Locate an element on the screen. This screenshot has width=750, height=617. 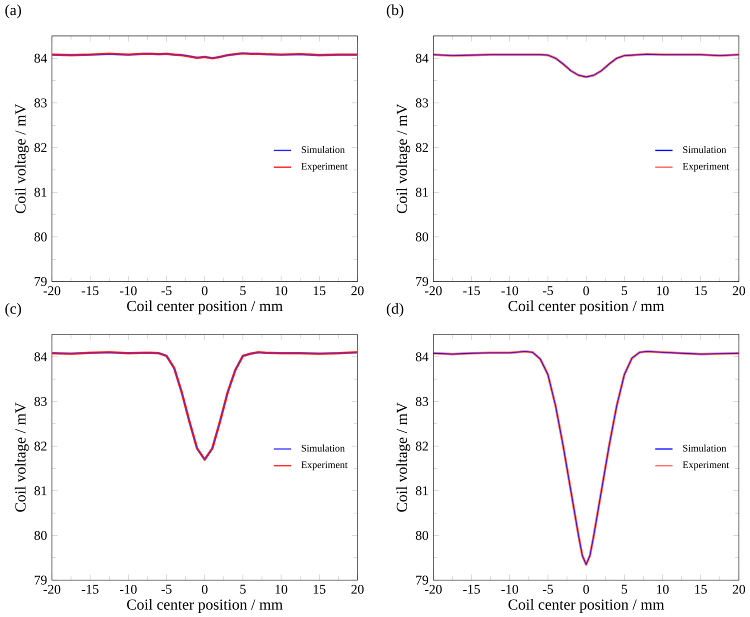
chart-title: (a) is located at coordinates (13, 11).